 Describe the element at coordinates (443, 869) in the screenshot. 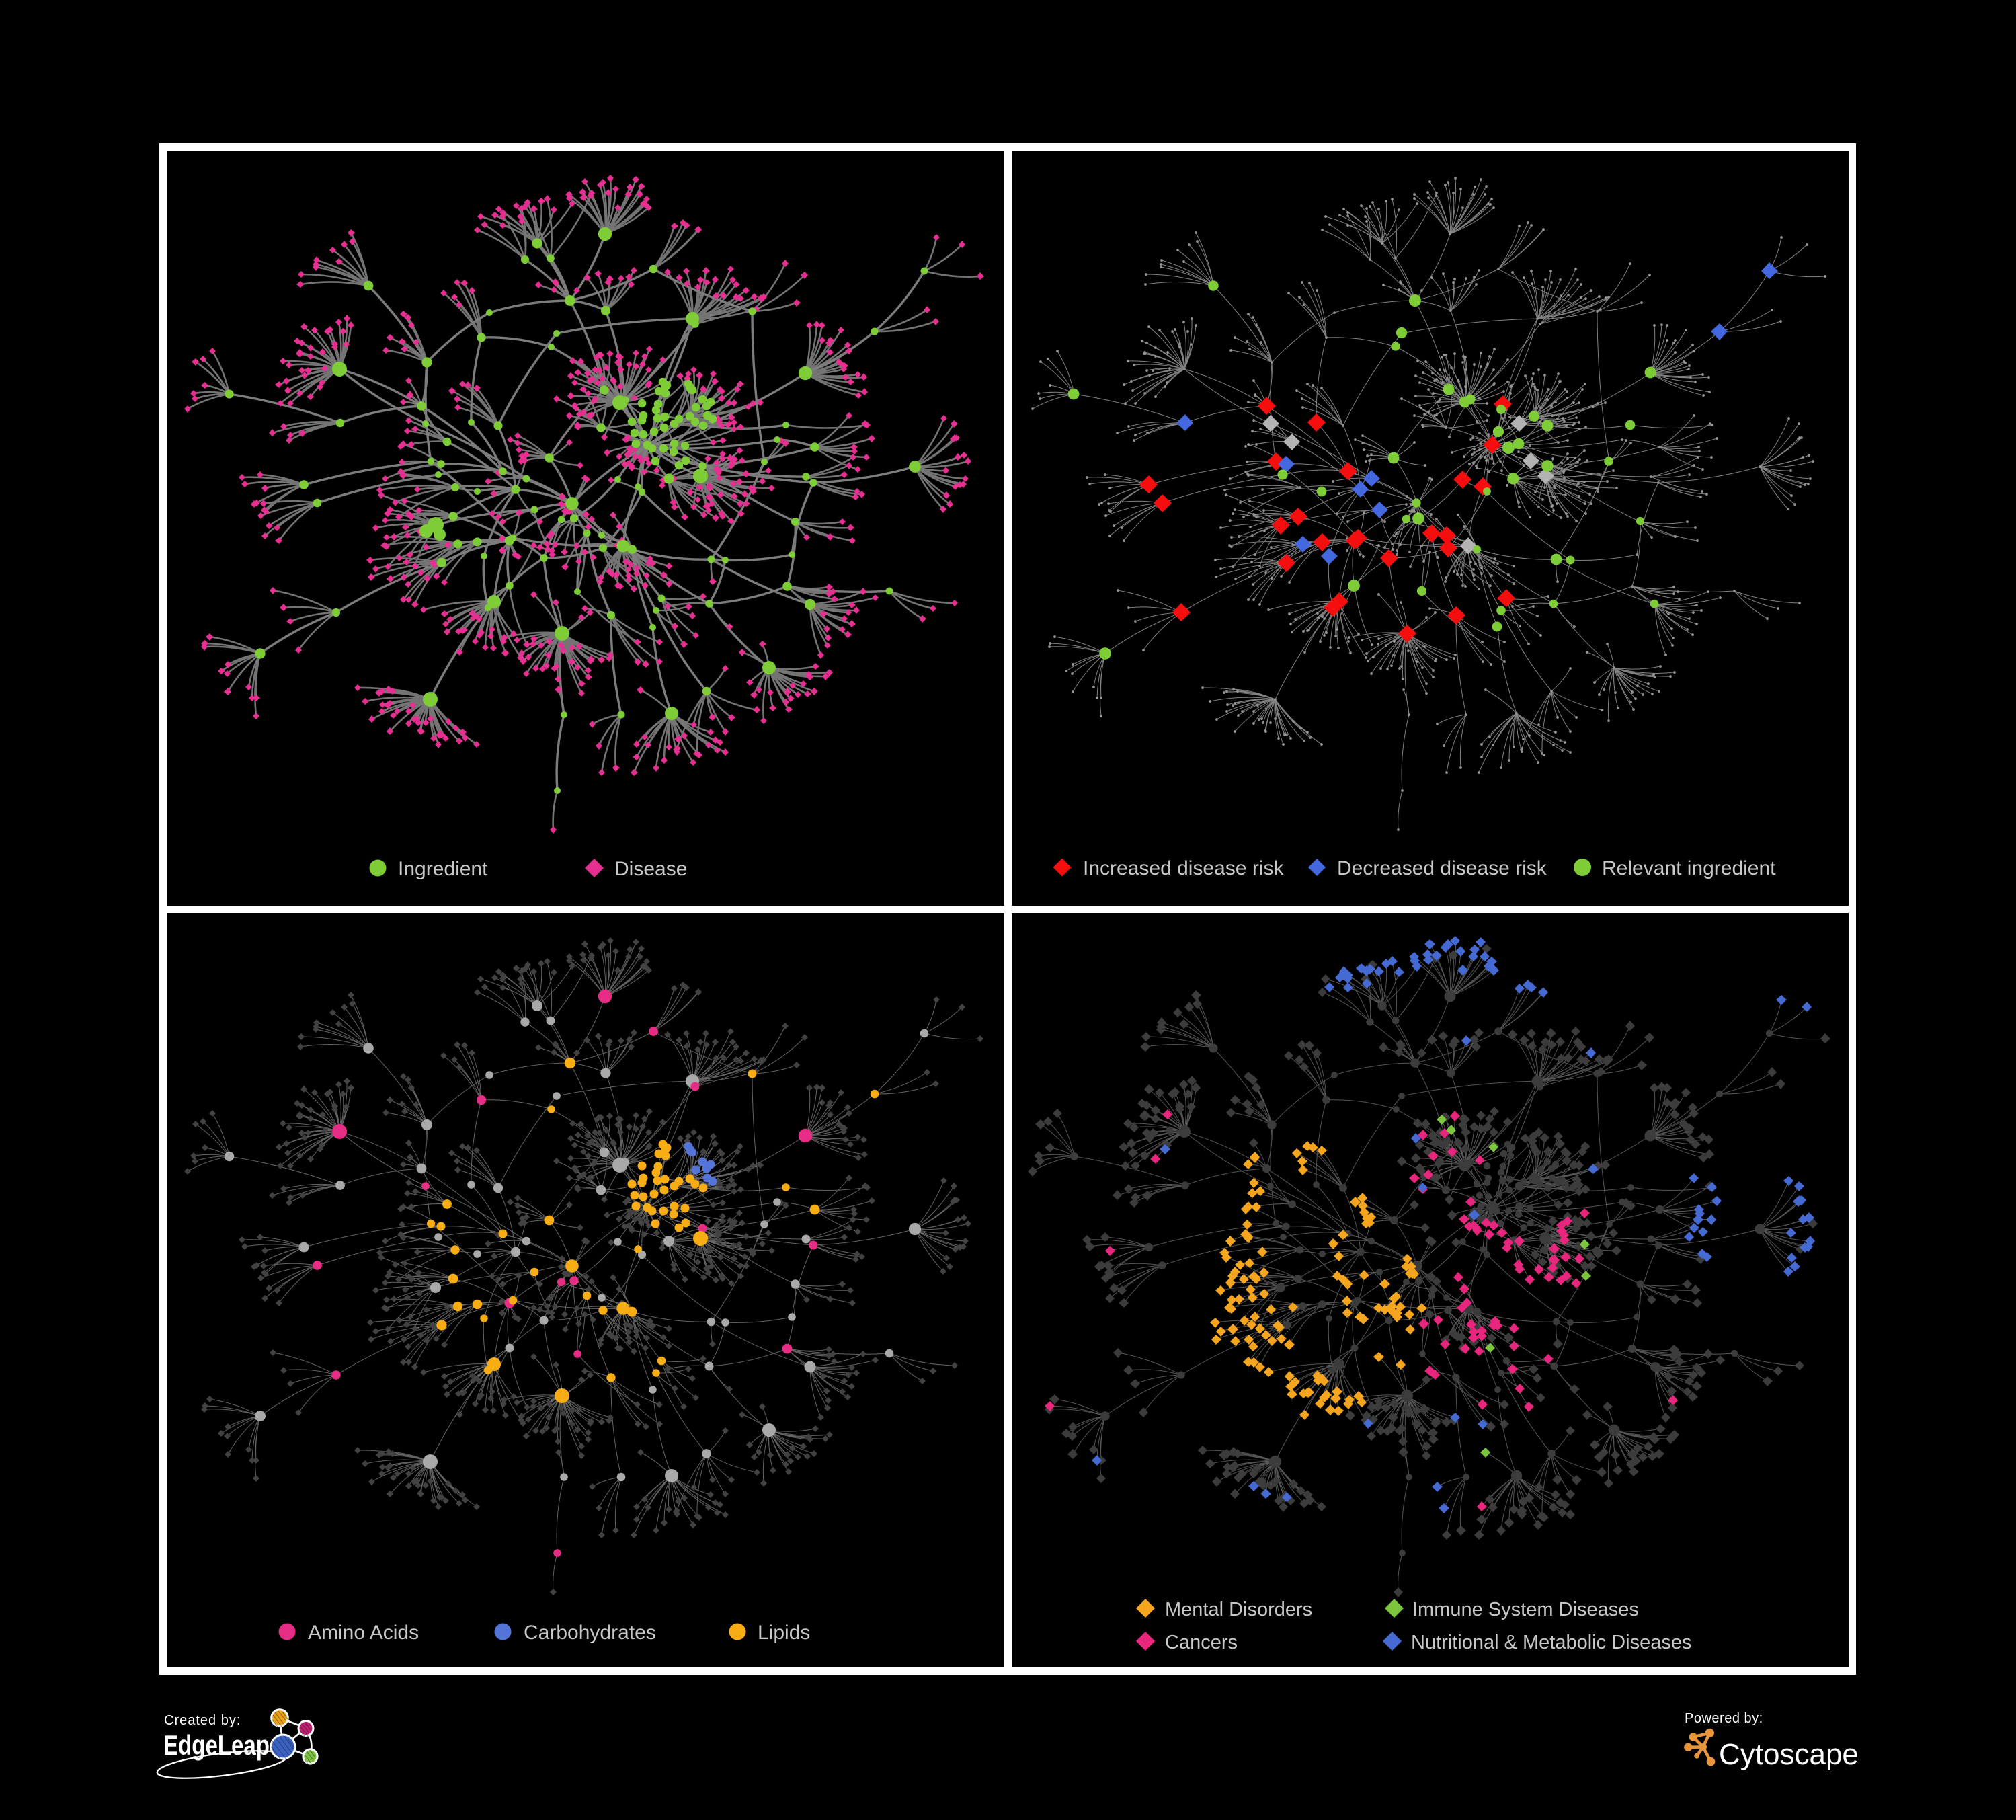

I see `svg-text: Ingredient` at that location.